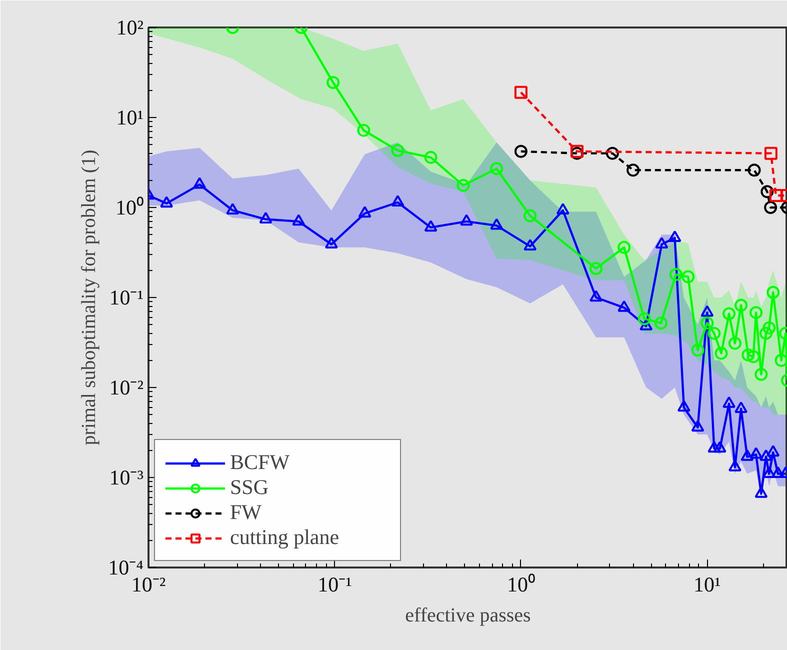 The height and width of the screenshot is (650, 787). I want to click on legend-label: cutting plane, so click(285, 537).